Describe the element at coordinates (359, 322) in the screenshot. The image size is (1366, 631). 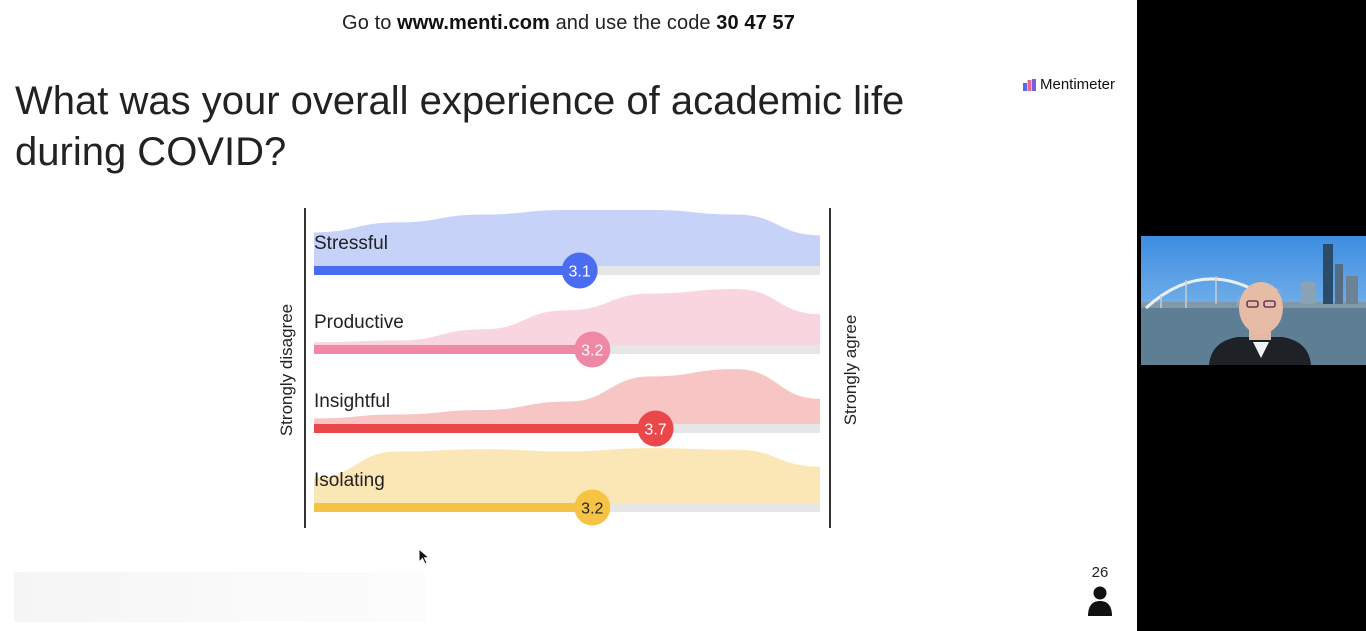
I see `statement-label: Productive` at that location.